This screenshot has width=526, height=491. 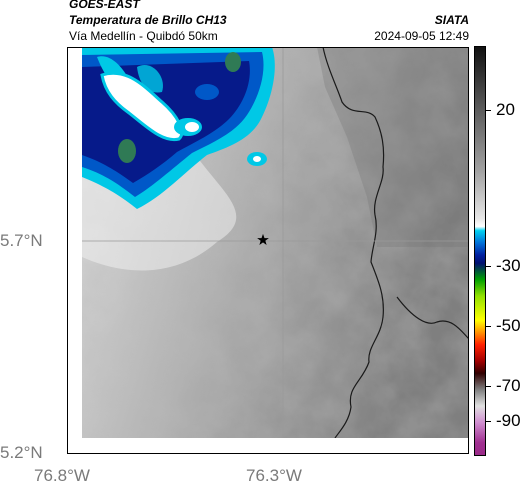 I want to click on colorbar-tick-minus30, so click(x=488, y=266).